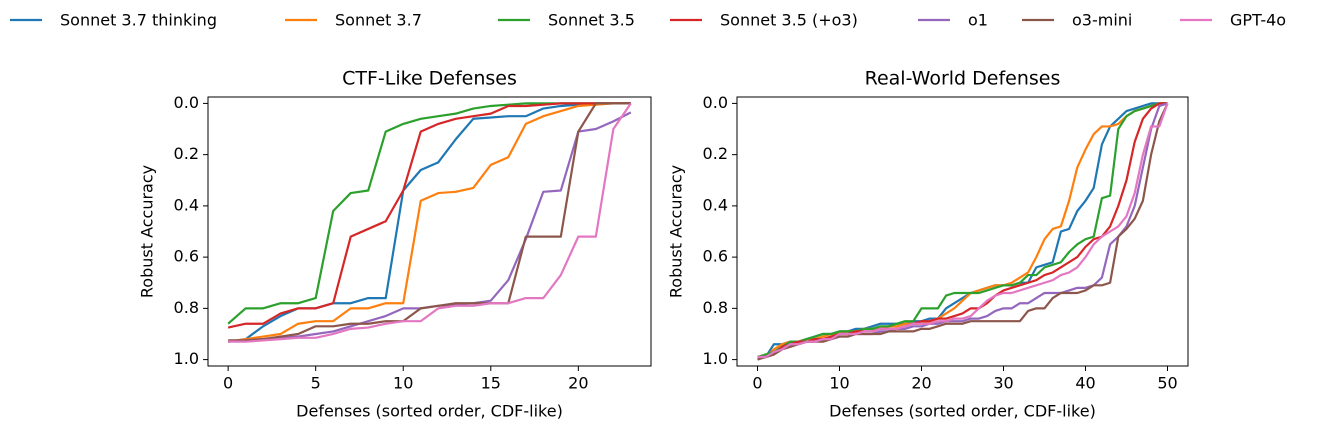 This screenshot has height=431, width=1333. What do you see at coordinates (138, 20) in the screenshot?
I see `legend-label: Sonnet 3.7 thinking` at bounding box center [138, 20].